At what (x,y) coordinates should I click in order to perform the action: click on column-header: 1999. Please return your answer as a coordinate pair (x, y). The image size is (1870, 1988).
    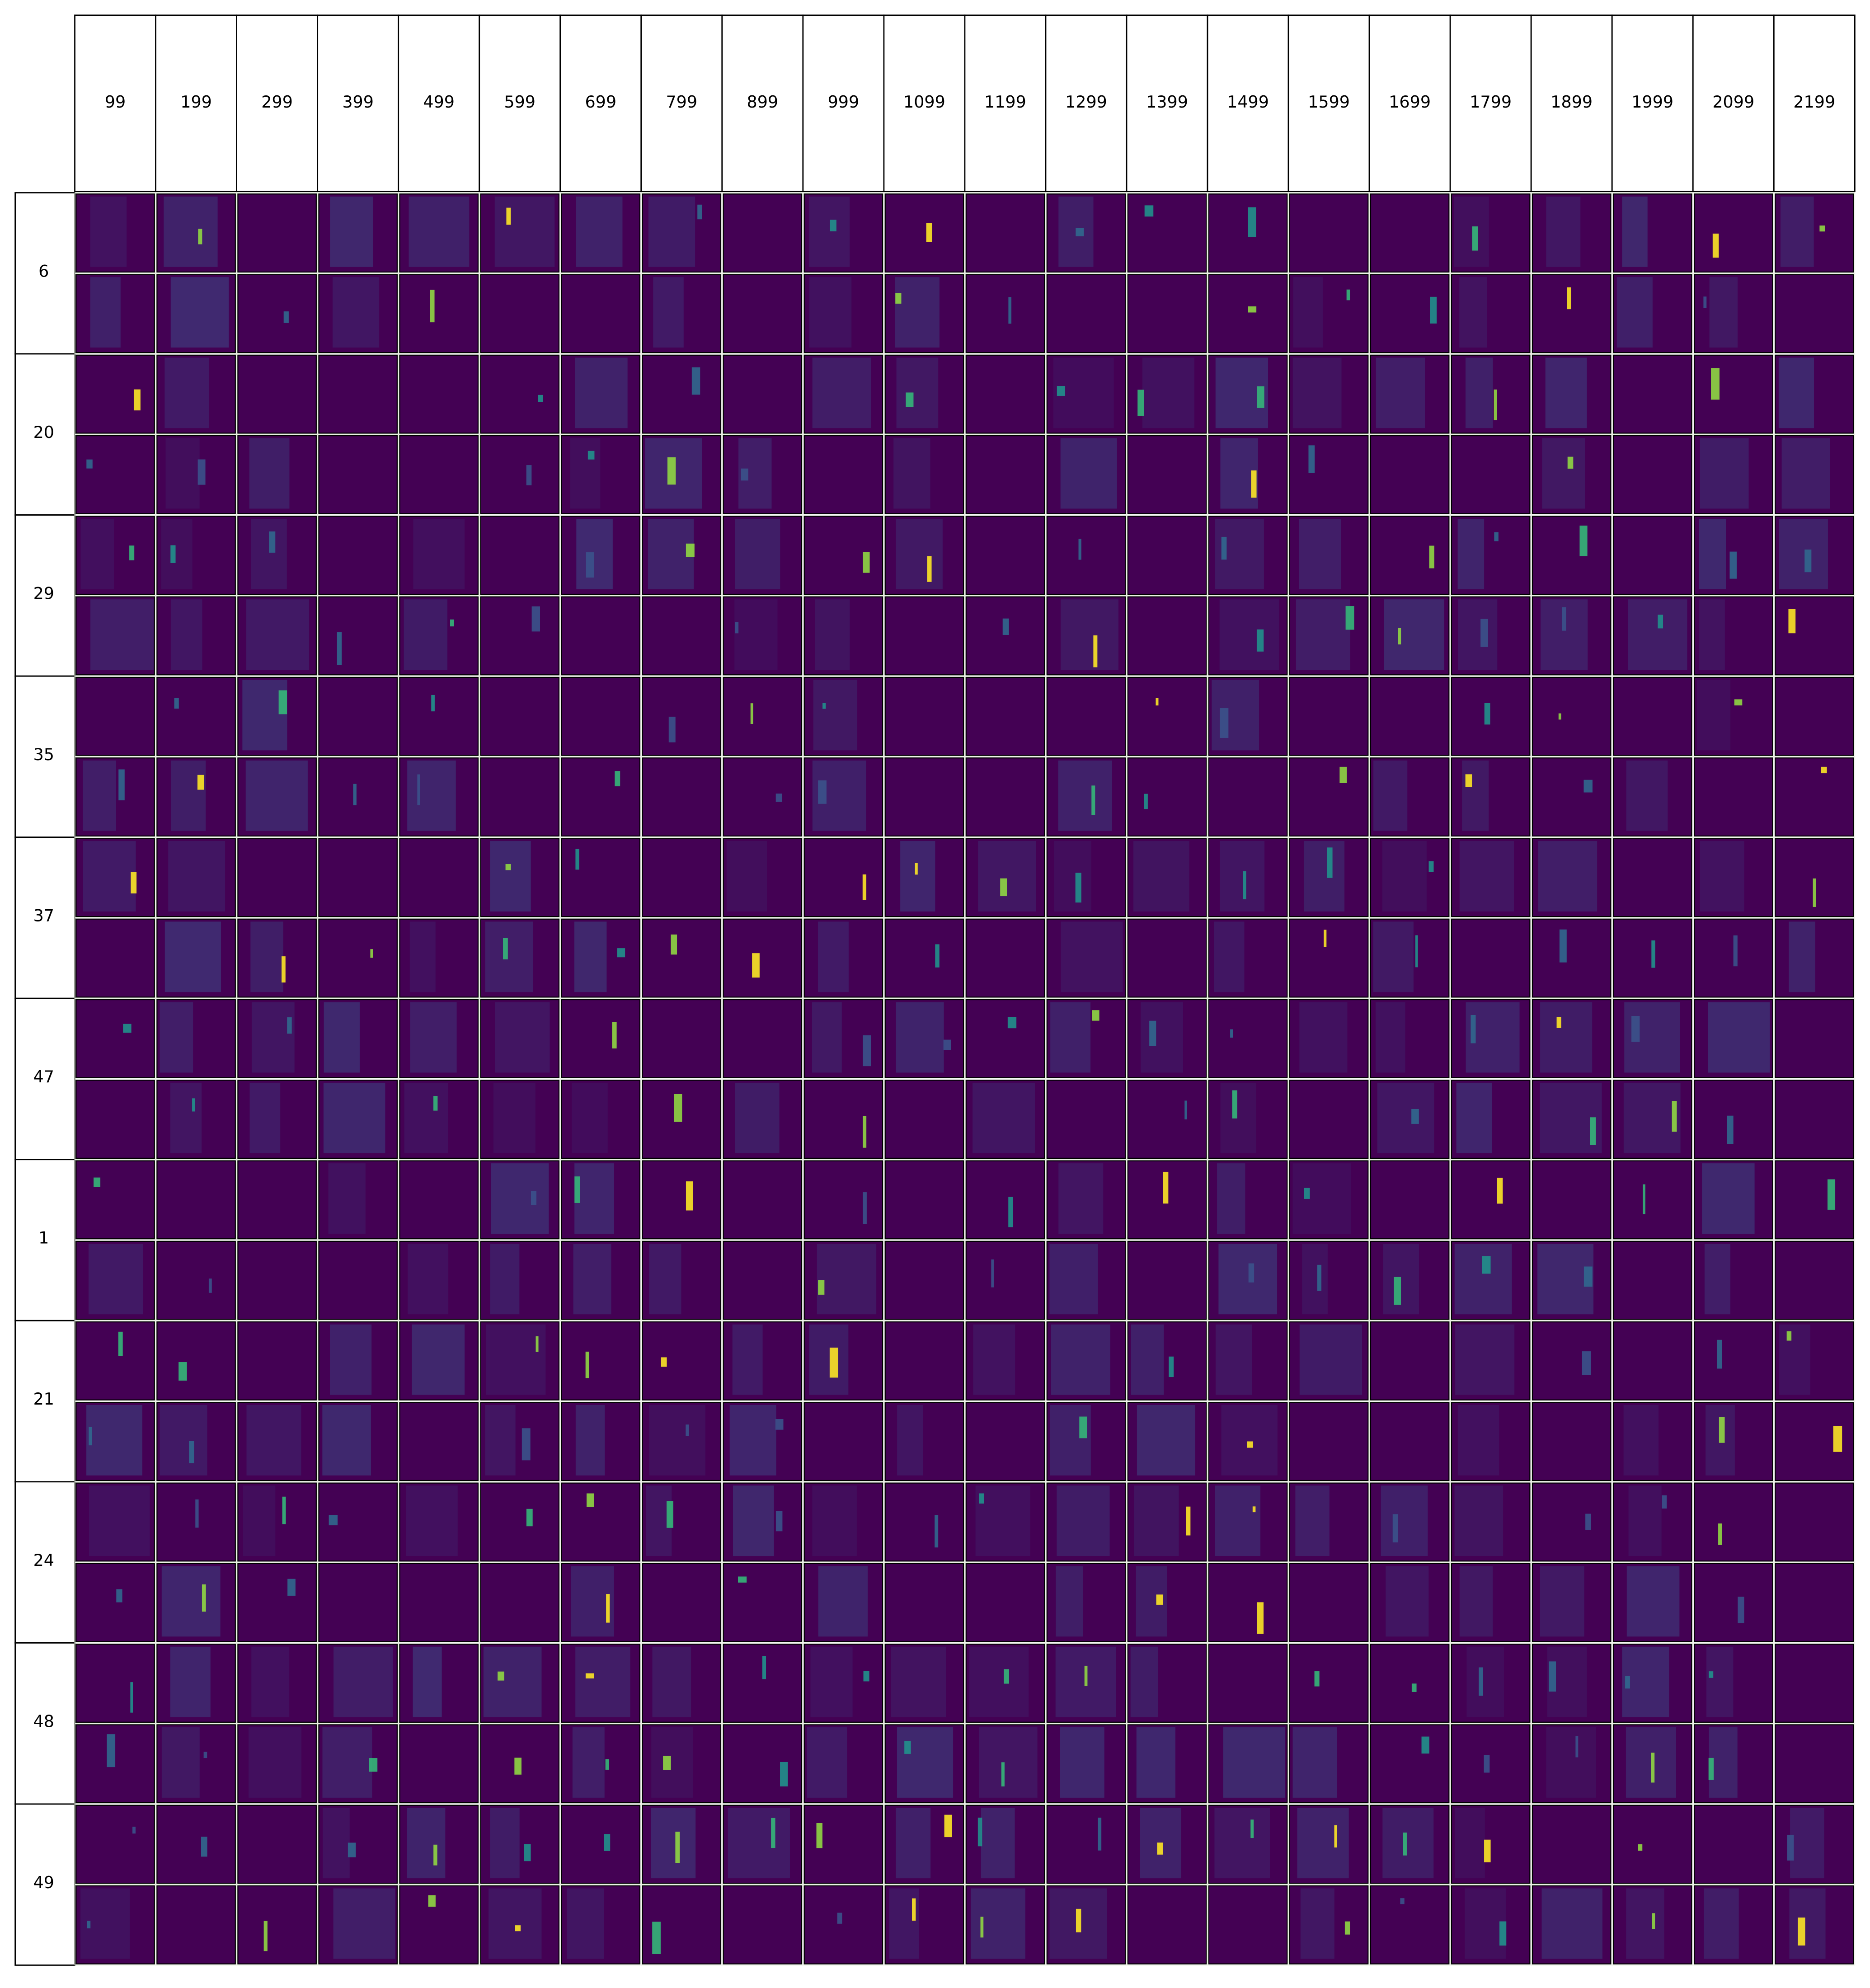
    Looking at the image, I should click on (1652, 102).